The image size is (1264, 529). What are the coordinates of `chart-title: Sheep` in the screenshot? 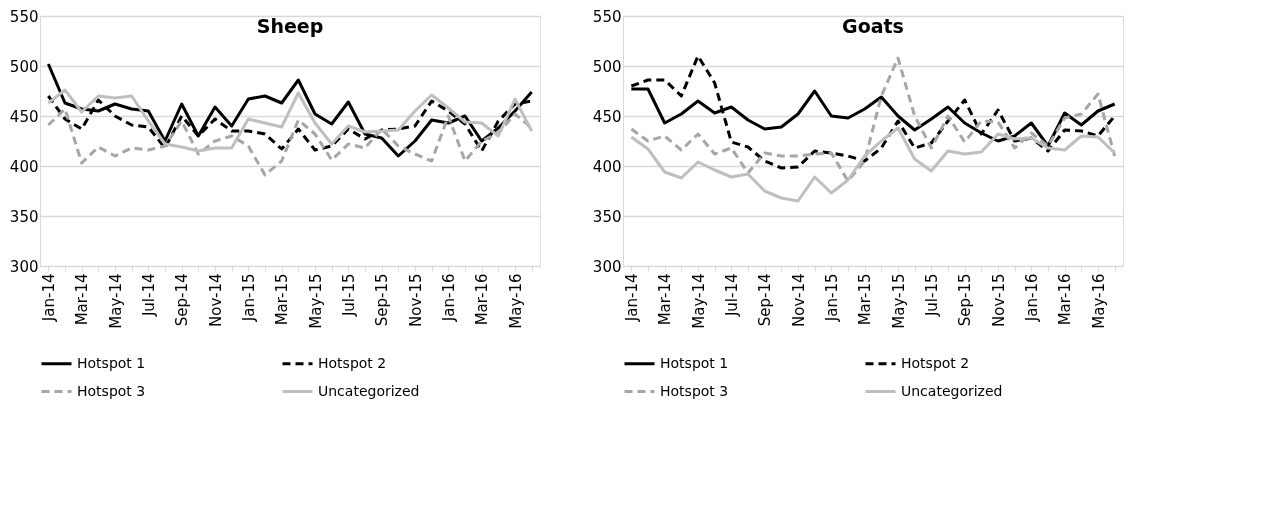 It's located at (290, 26).